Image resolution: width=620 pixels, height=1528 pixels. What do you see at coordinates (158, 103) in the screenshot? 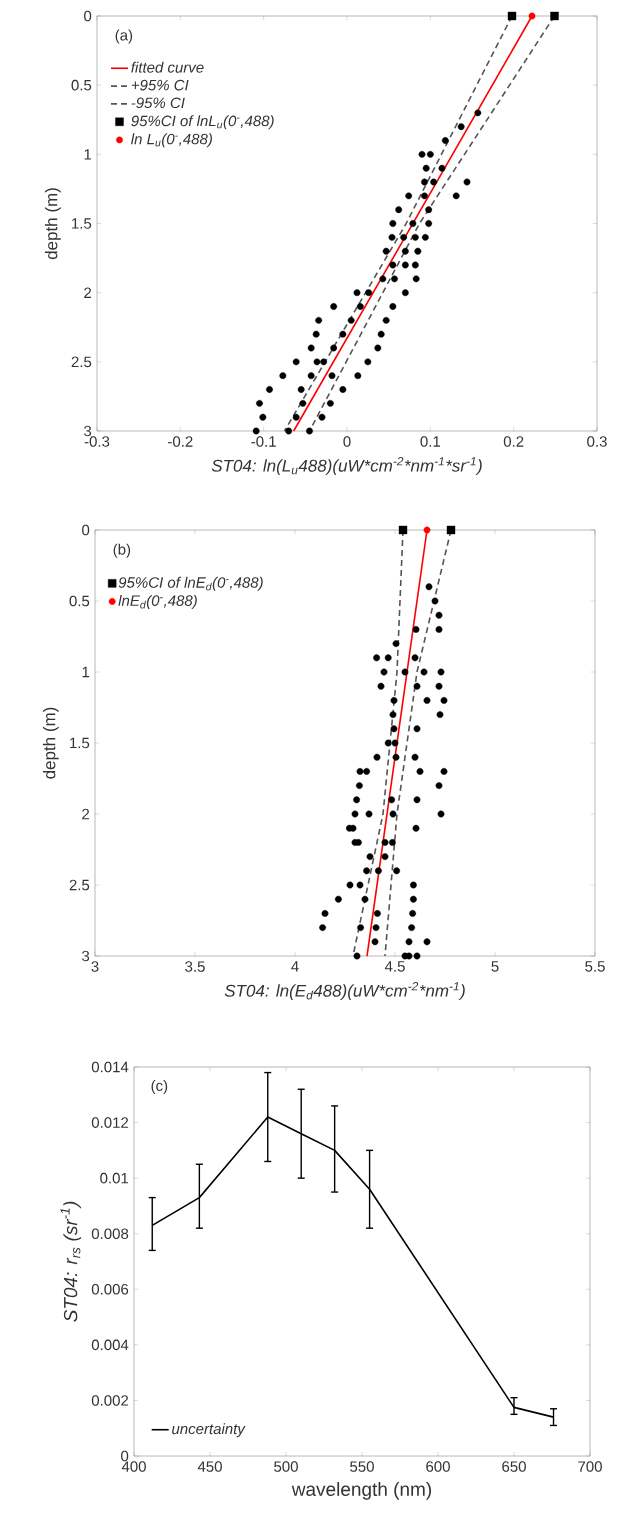
I see `legend-label: -95% CI` at bounding box center [158, 103].